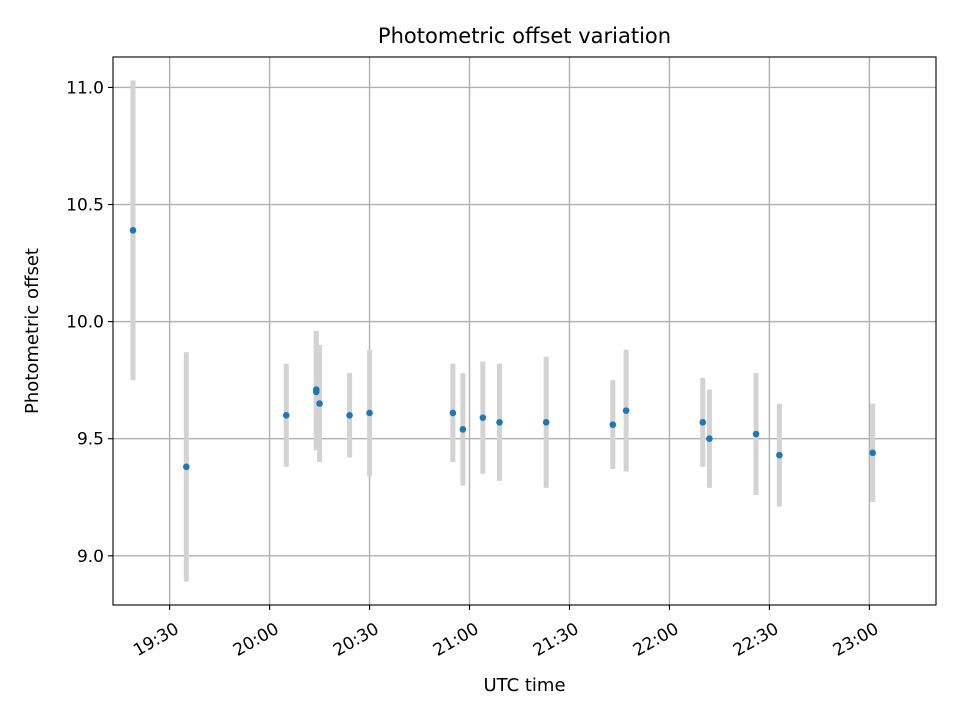 The image size is (960, 720). What do you see at coordinates (524, 36) in the screenshot?
I see `chart-title: Photometric offset variation` at bounding box center [524, 36].